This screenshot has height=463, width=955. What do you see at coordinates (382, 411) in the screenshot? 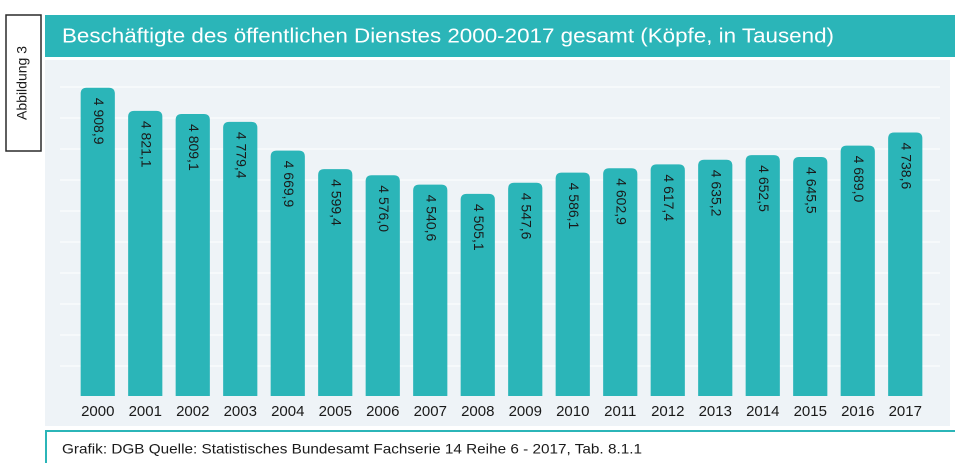
I see `x-tick-label: 2006` at bounding box center [382, 411].